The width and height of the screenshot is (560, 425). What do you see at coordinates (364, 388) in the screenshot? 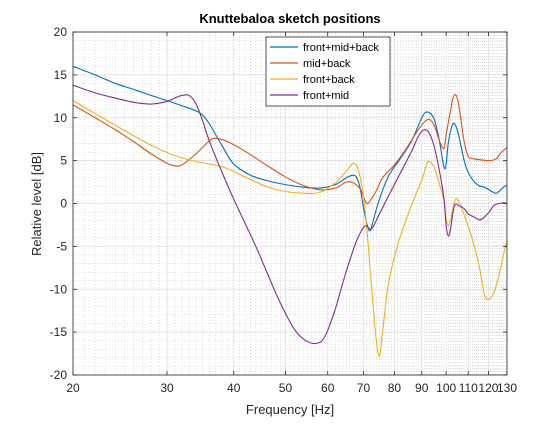
I see `x-tick-label: 70` at bounding box center [364, 388].